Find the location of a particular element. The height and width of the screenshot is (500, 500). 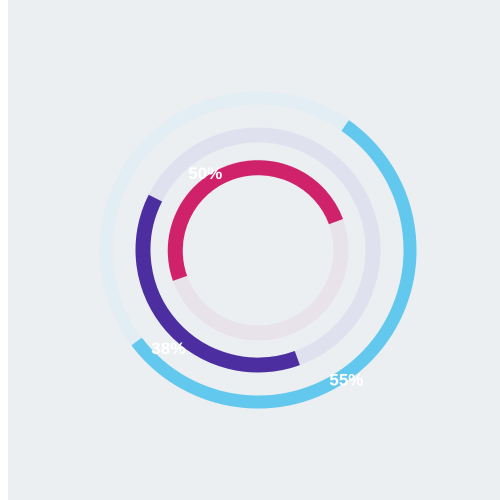

ring-label-2: 38% is located at coordinates (168, 348).